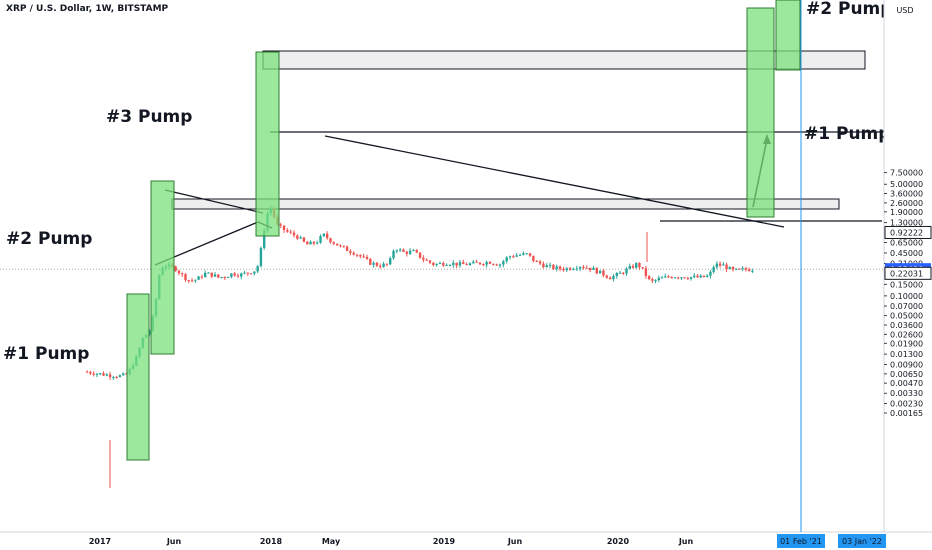 This screenshot has height=550, width=932. I want to click on resistance-zone-top, so click(564, 60).